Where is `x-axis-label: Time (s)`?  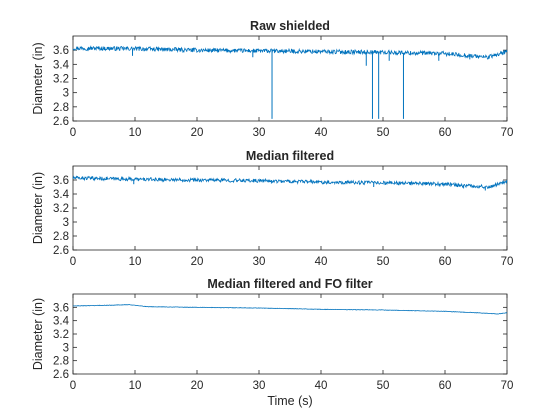
x-axis-label: Time (s) is located at coordinates (289, 401).